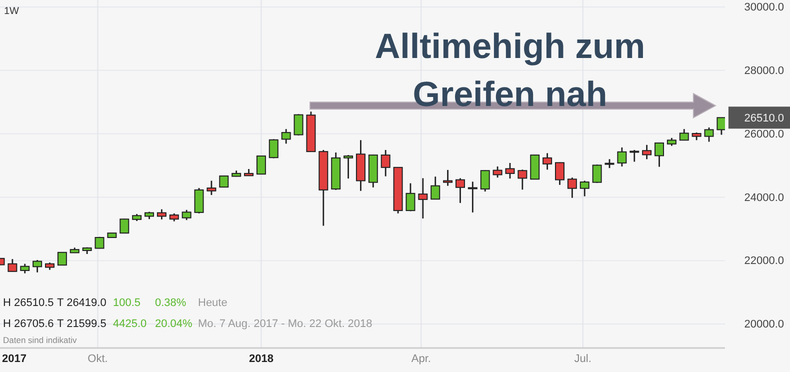  Describe the element at coordinates (261, 358) in the screenshot. I see `x-tick-label: 2018` at that location.